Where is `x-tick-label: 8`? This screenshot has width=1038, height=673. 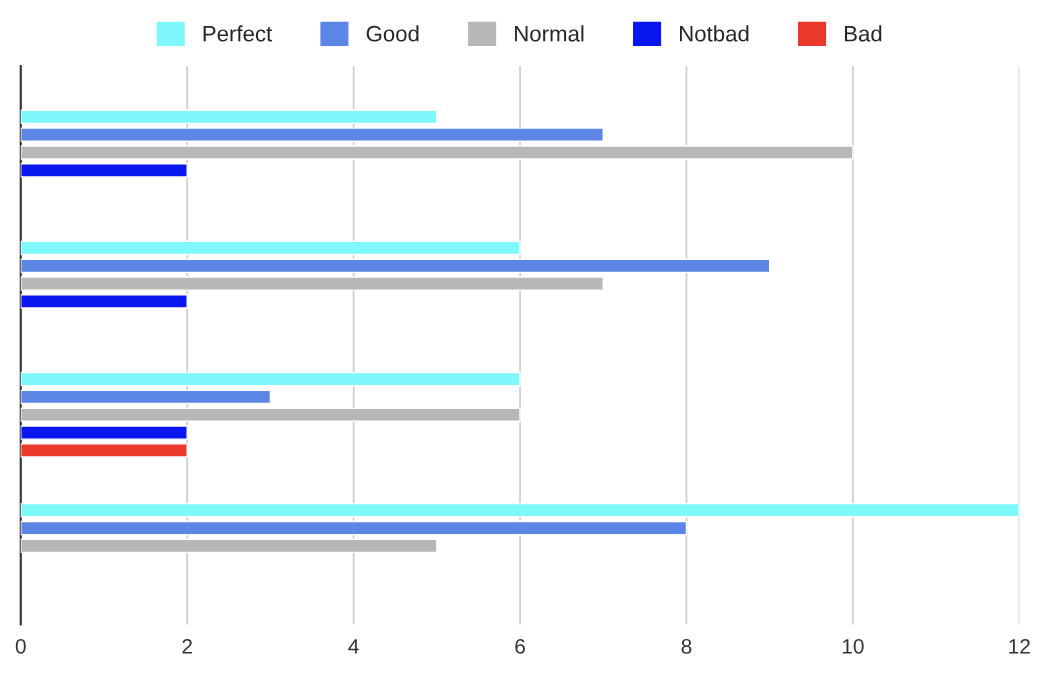 x-tick-label: 8 is located at coordinates (686, 646).